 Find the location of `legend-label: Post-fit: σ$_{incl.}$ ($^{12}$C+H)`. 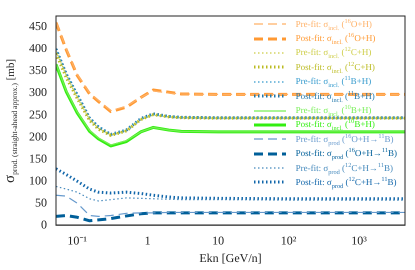

legend-label: Post-fit: σ$_{incl.}$ ($^{12}$C+H) is located at coordinates (335, 67).